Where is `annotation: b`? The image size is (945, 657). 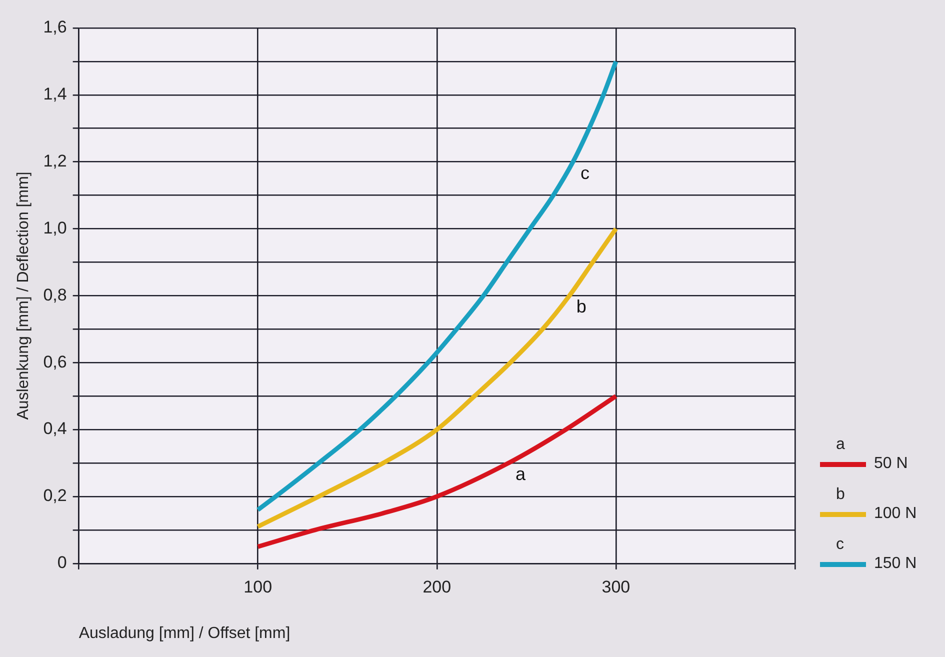
annotation: b is located at coordinates (581, 306).